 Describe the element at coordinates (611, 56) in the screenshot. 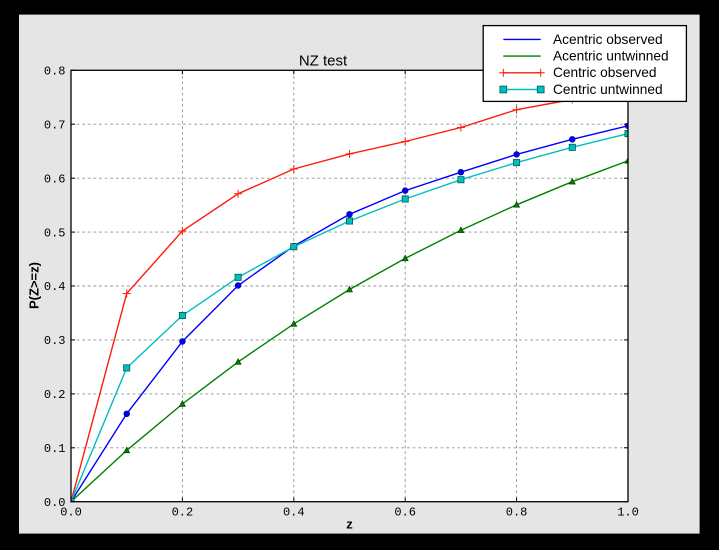

I see `svg-text: Acentric untwinned` at that location.